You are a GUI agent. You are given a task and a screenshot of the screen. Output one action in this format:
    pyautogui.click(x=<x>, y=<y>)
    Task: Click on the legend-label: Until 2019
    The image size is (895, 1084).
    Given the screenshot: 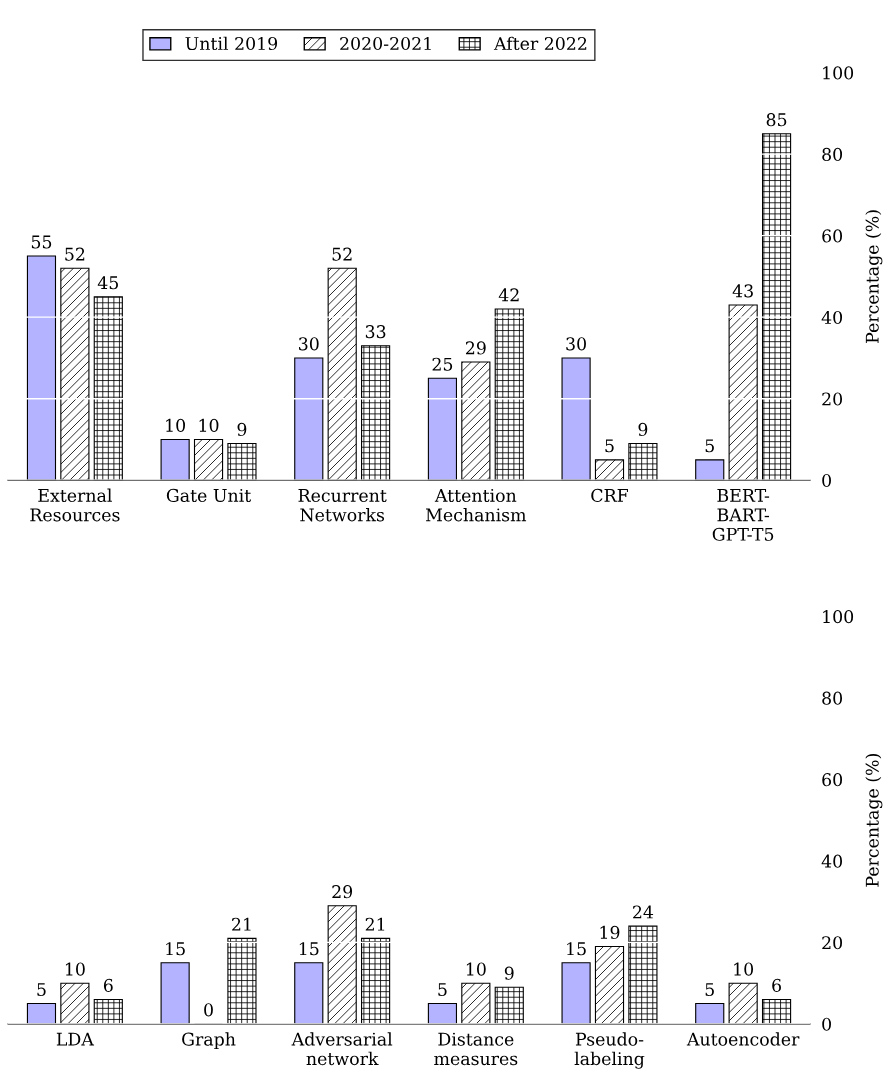 What is the action you would take?
    pyautogui.click(x=231, y=43)
    